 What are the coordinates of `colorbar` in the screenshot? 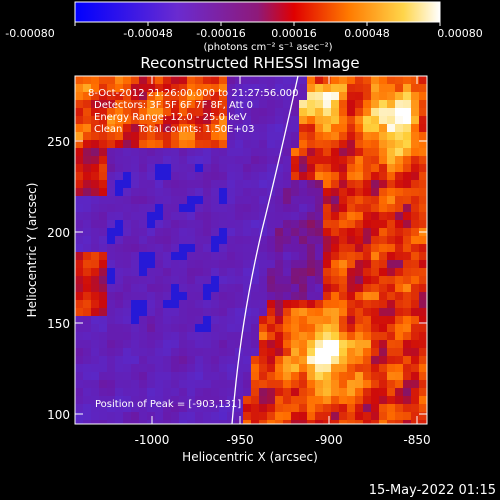 It's located at (257, 12).